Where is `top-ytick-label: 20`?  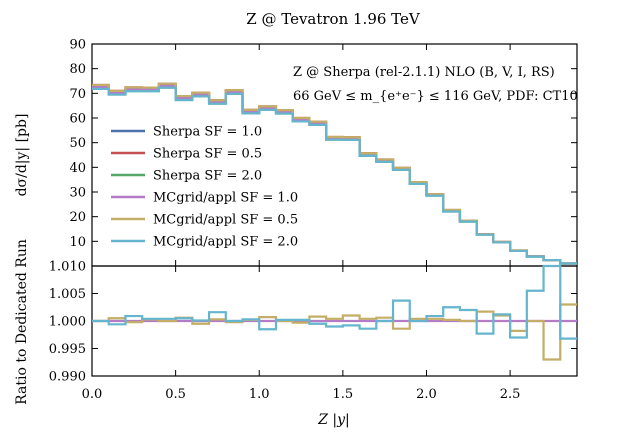 top-ytick-label: 20 is located at coordinates (77, 217).